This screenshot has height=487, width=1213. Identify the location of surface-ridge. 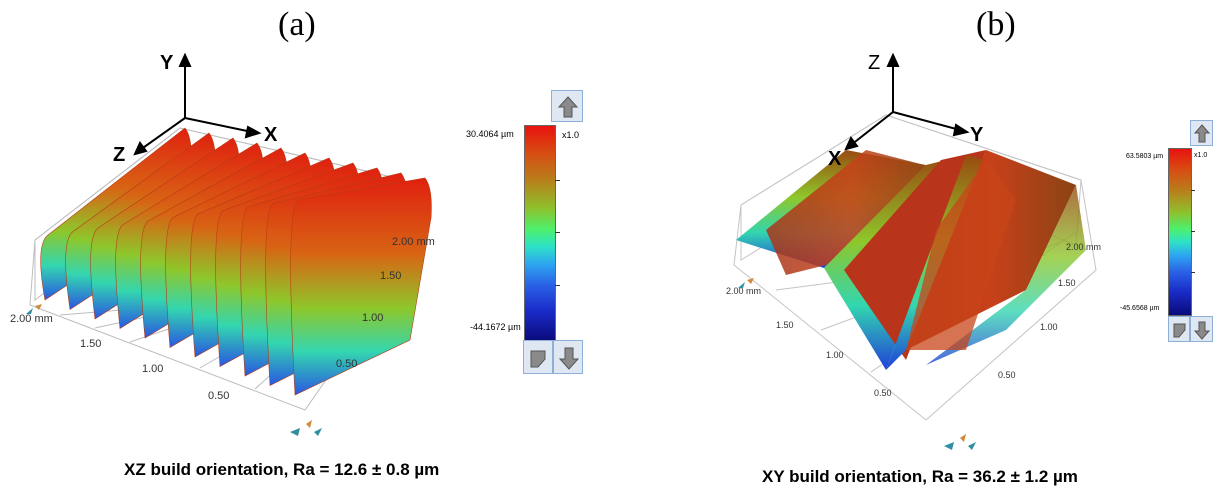
(361, 286).